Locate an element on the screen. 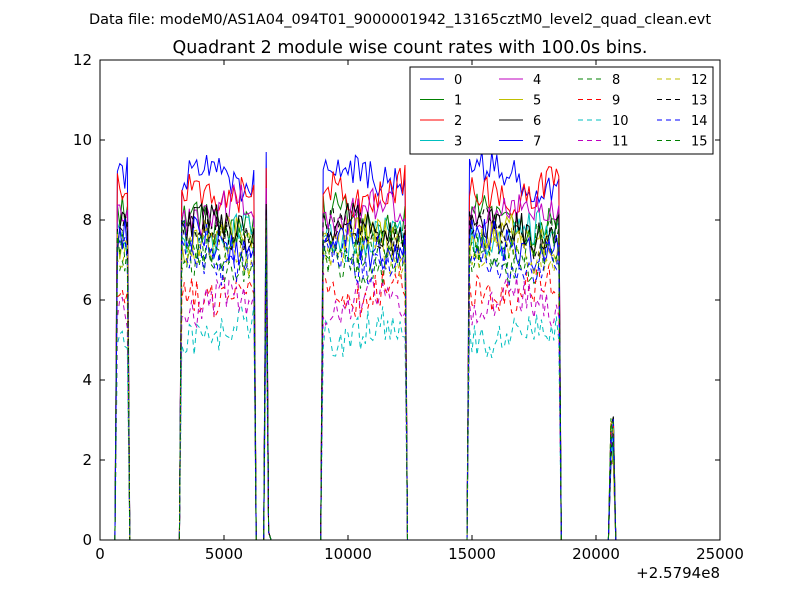  legend-label: 7 is located at coordinates (537, 142).